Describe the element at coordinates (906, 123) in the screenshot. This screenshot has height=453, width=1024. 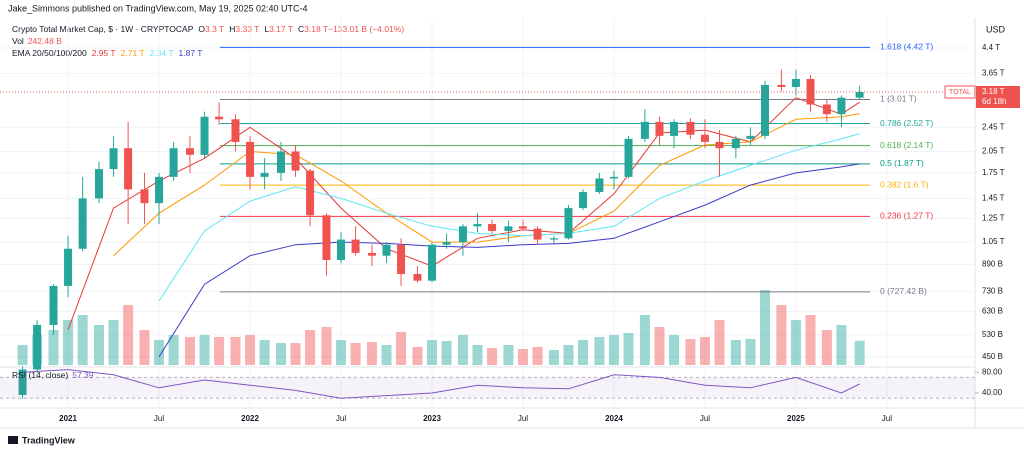
I see `fib-label: 0.786 (2.52 T)` at that location.